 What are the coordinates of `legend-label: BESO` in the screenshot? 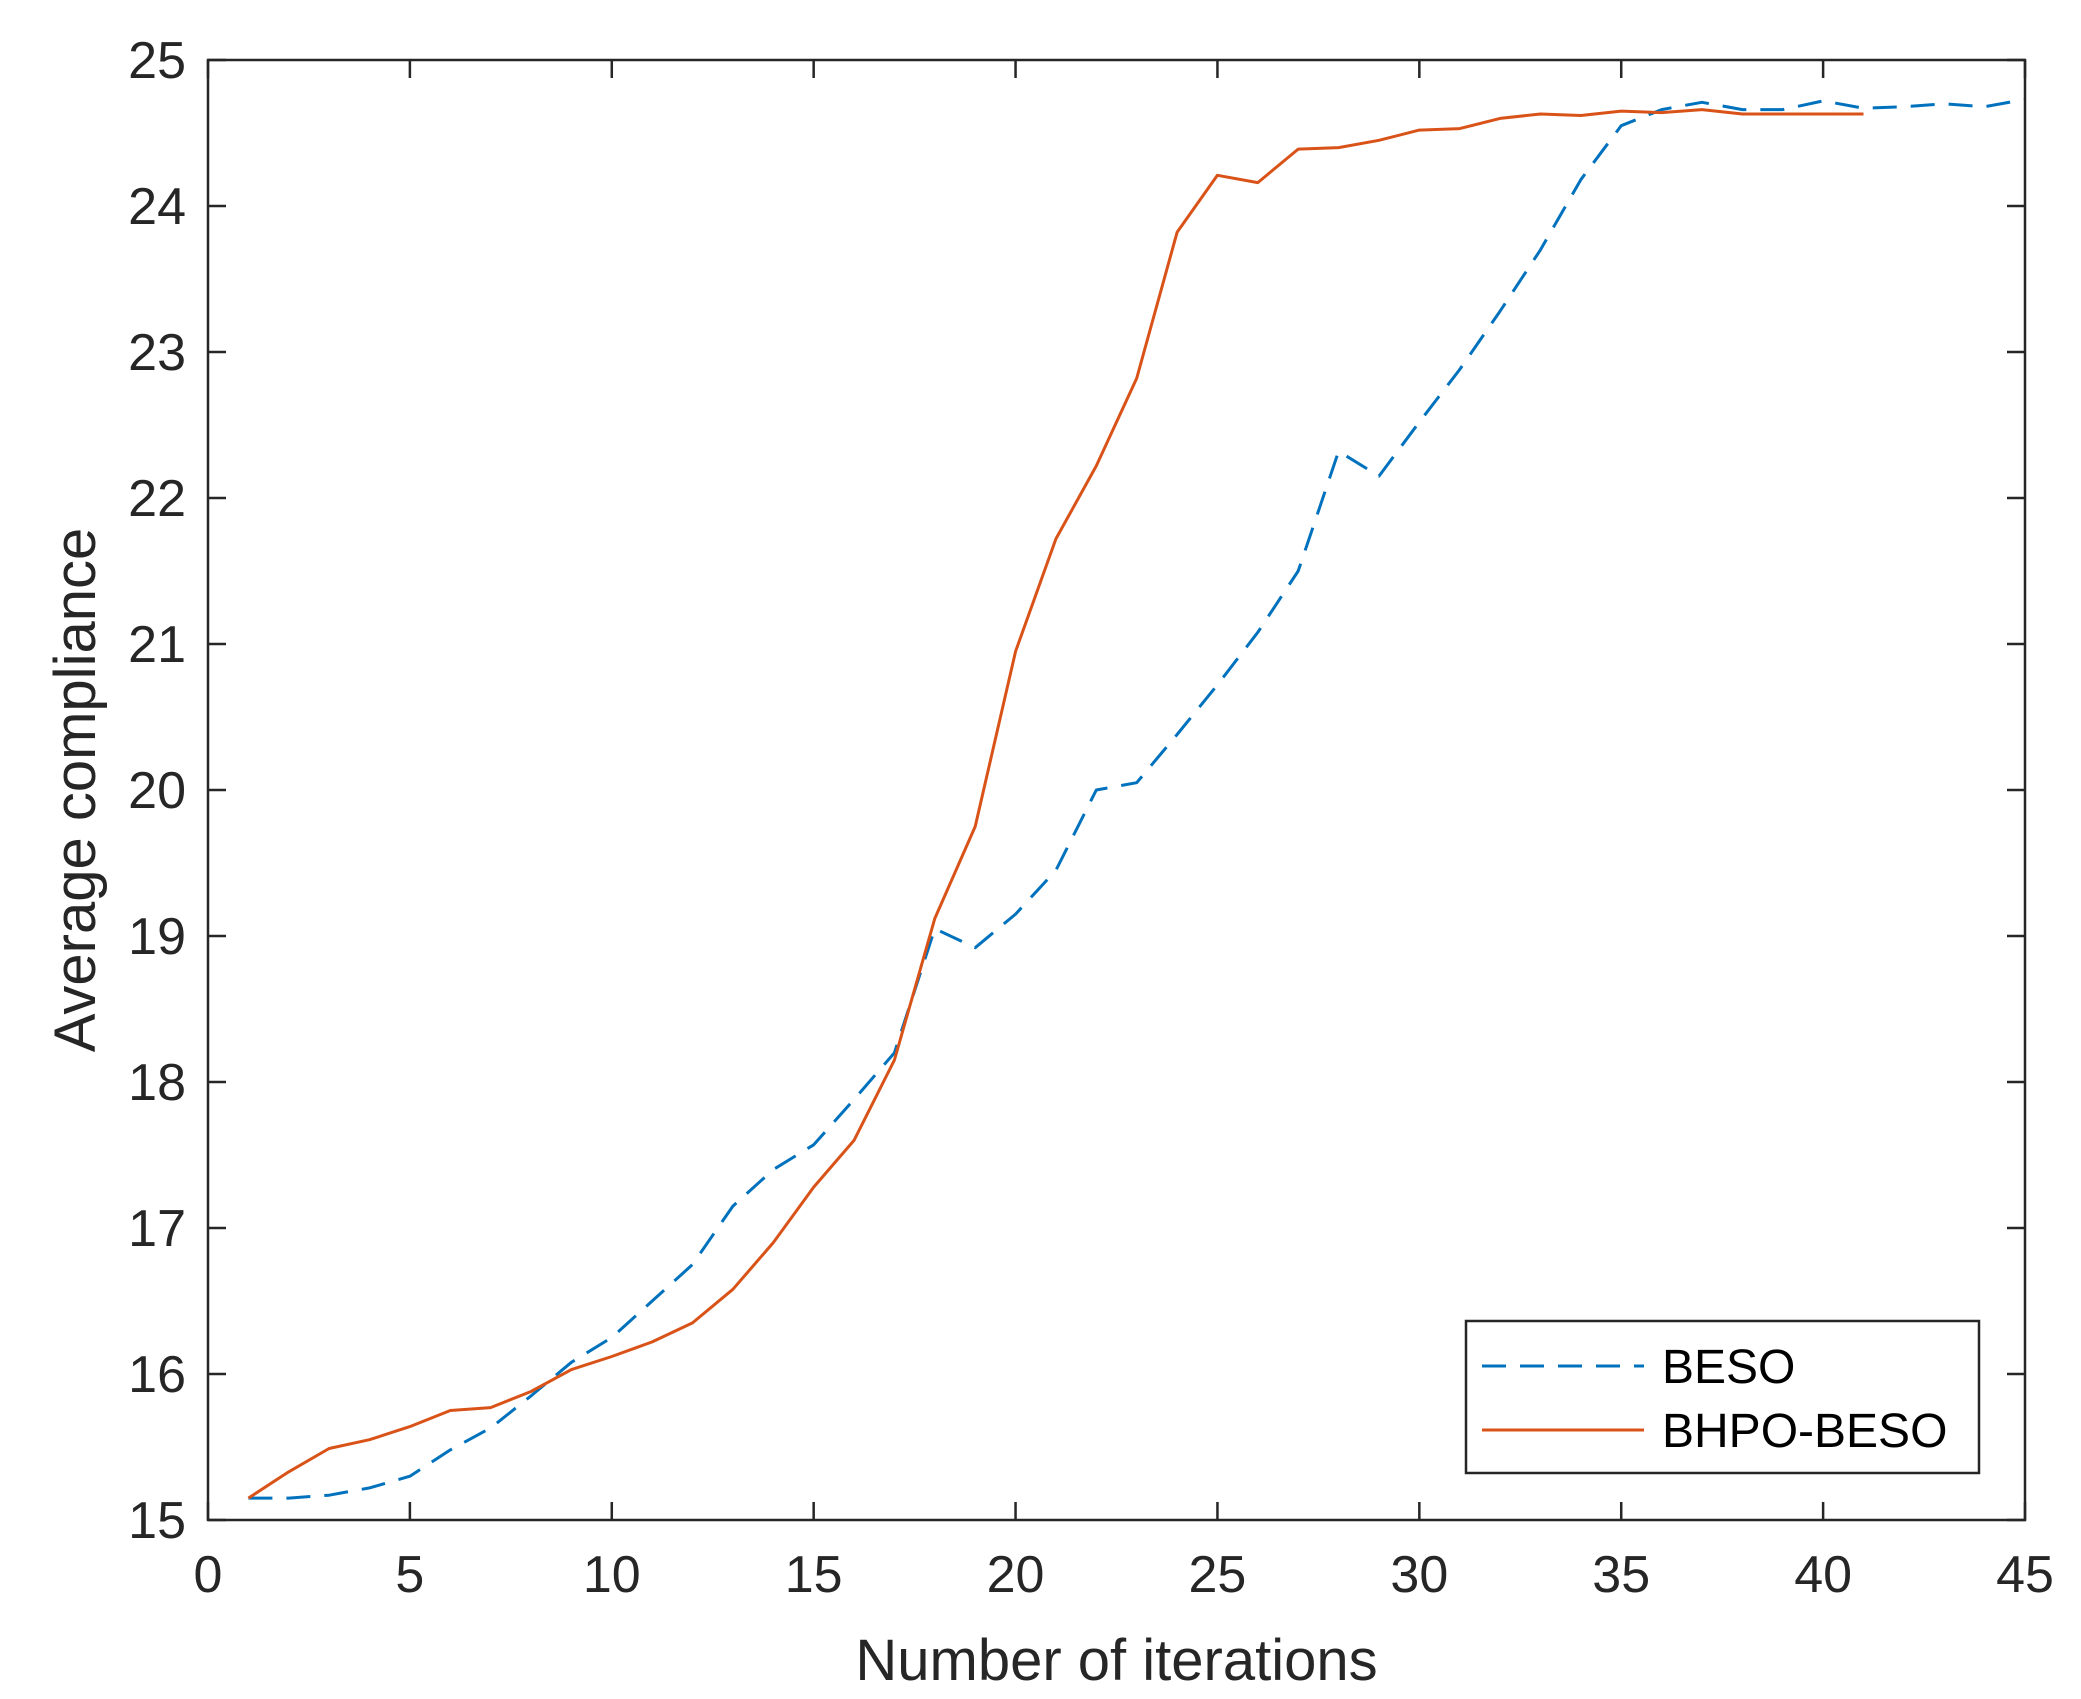 It's located at (1728, 1367).